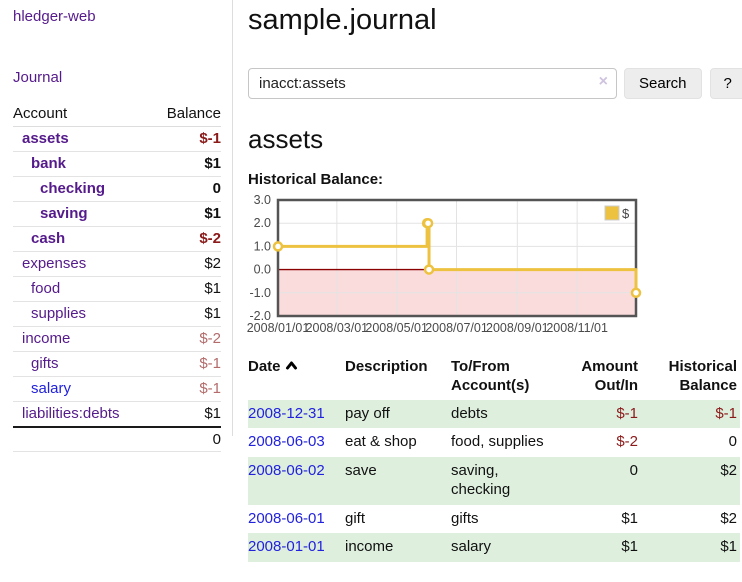  What do you see at coordinates (702, 376) in the screenshot?
I see `register-header-balance: Historical Balance` at bounding box center [702, 376].